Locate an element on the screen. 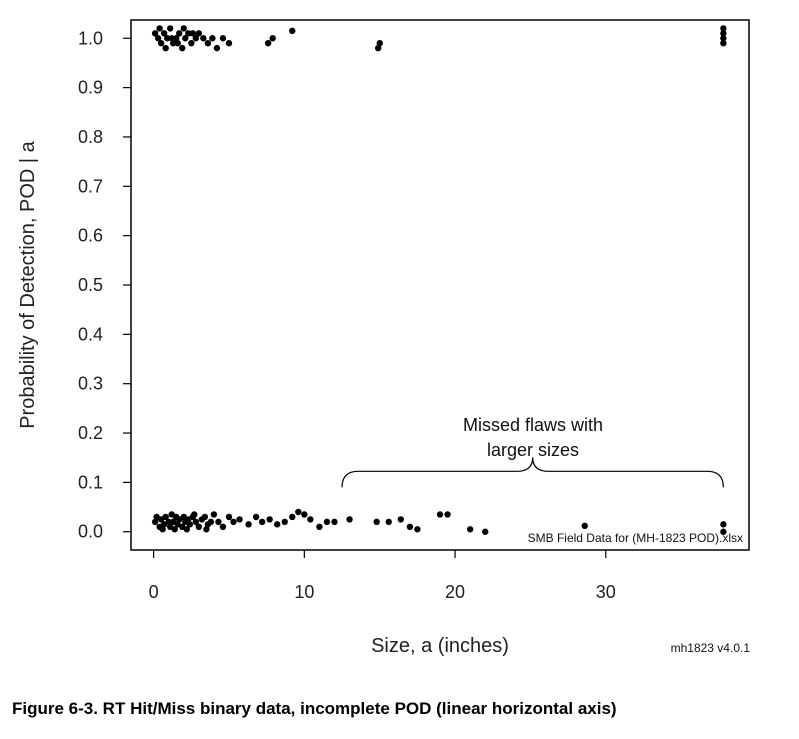  annotation-line-1: Missed flaws with is located at coordinates (533, 425).